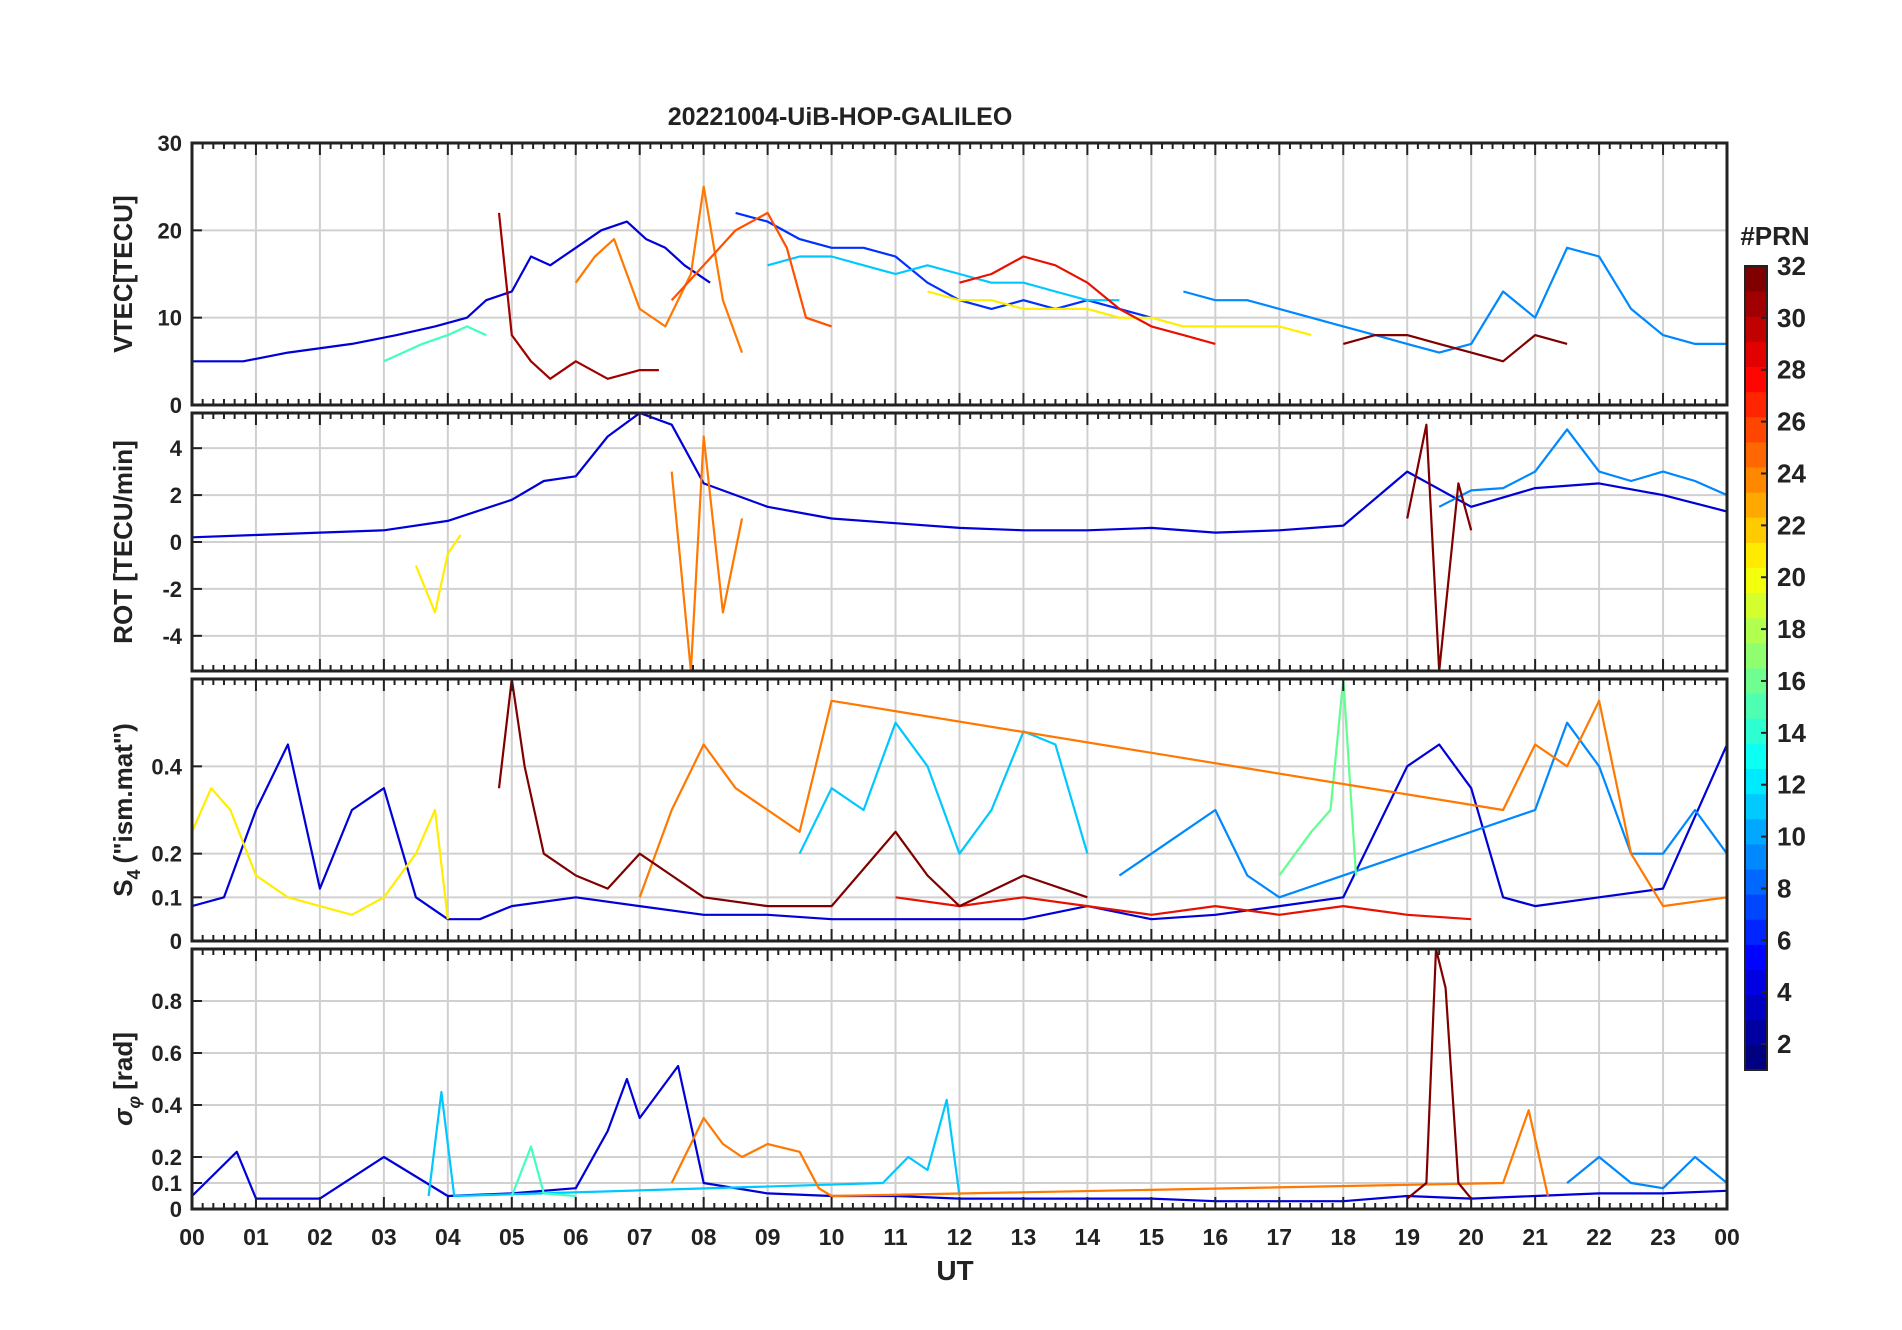 The height and width of the screenshot is (1330, 1902). Describe the element at coordinates (1152, 1237) in the screenshot. I see `x-tick-label: 15` at that location.